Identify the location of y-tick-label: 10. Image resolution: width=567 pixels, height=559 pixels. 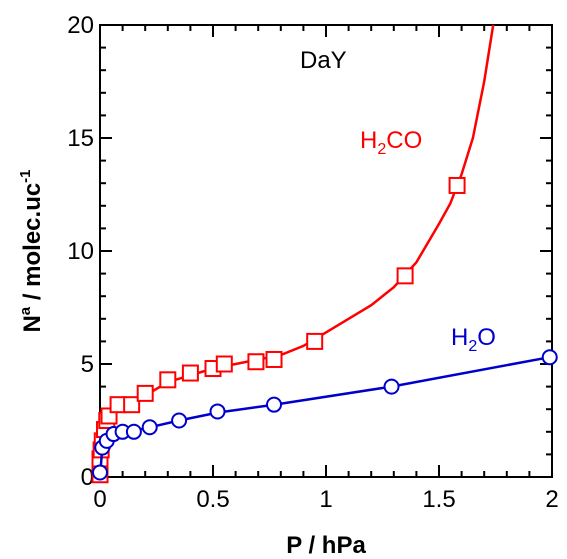
(80, 251).